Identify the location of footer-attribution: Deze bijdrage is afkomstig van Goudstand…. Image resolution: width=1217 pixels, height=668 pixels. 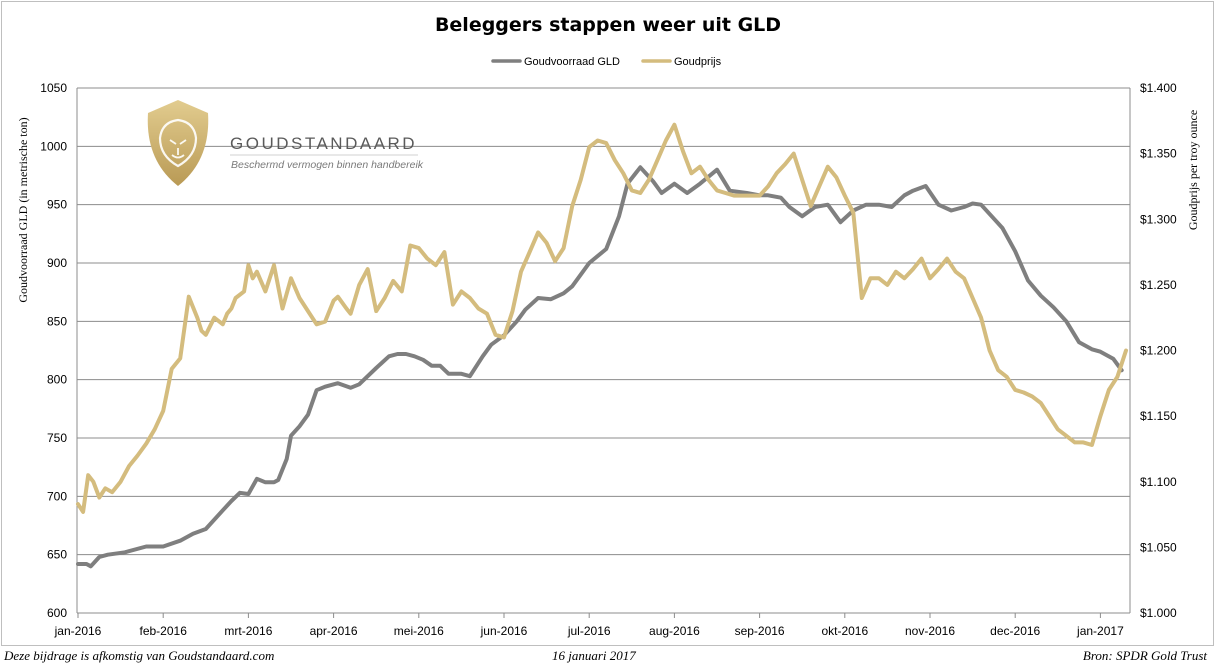
(139, 655).